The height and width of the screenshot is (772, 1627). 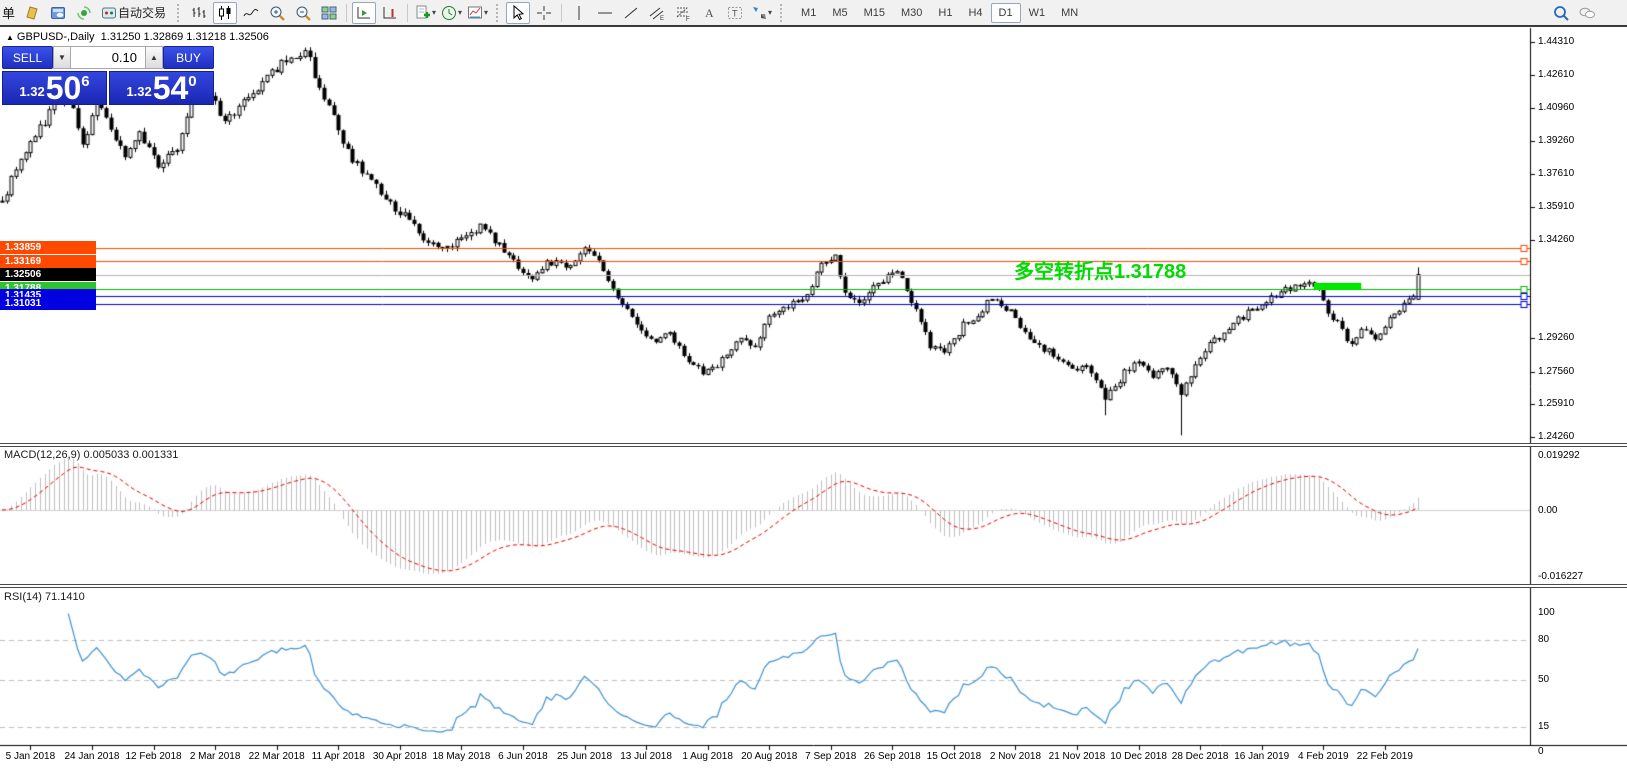 I want to click on templates-button: ▾, so click(x=477, y=13).